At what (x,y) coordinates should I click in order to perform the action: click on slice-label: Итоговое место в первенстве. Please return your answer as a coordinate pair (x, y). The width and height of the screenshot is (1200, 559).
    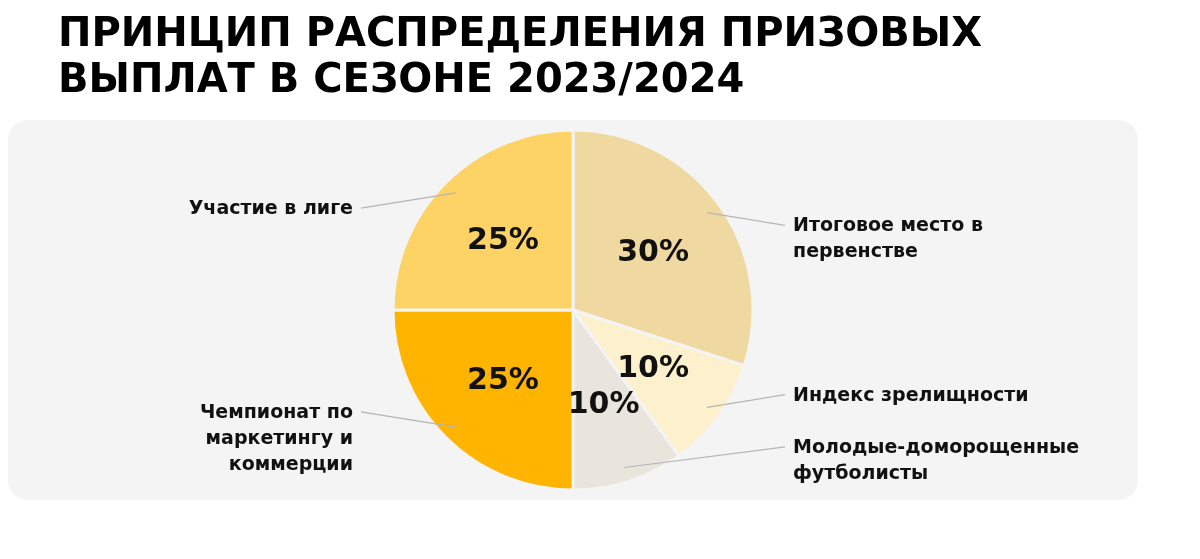
    Looking at the image, I should click on (888, 237).